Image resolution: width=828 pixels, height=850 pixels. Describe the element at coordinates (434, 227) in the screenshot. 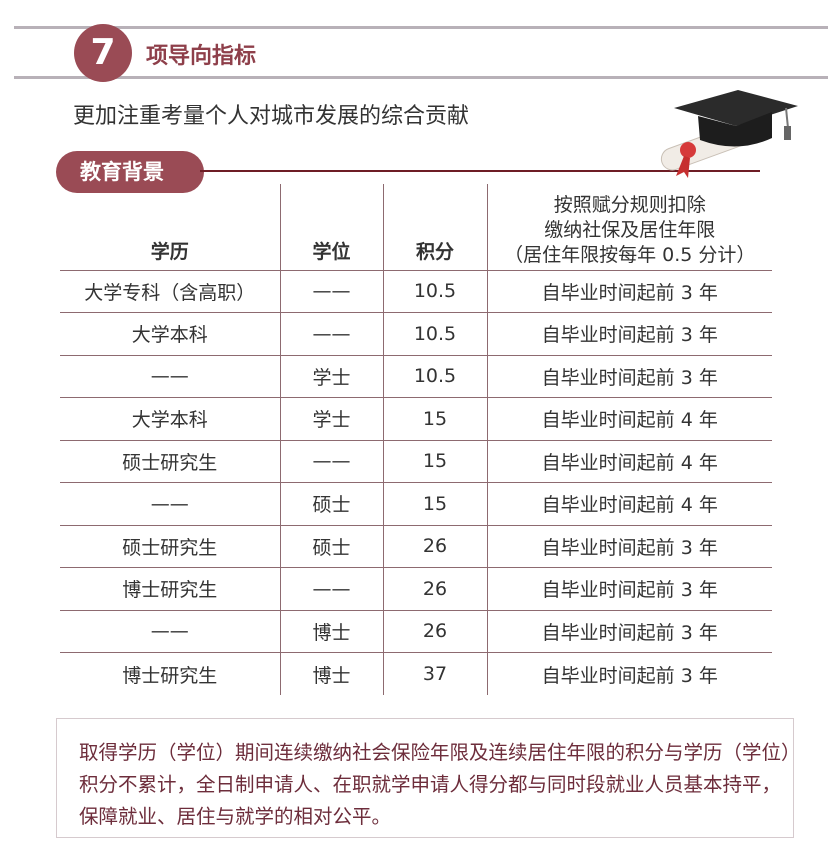

I see `col-header-points: 积分` at that location.